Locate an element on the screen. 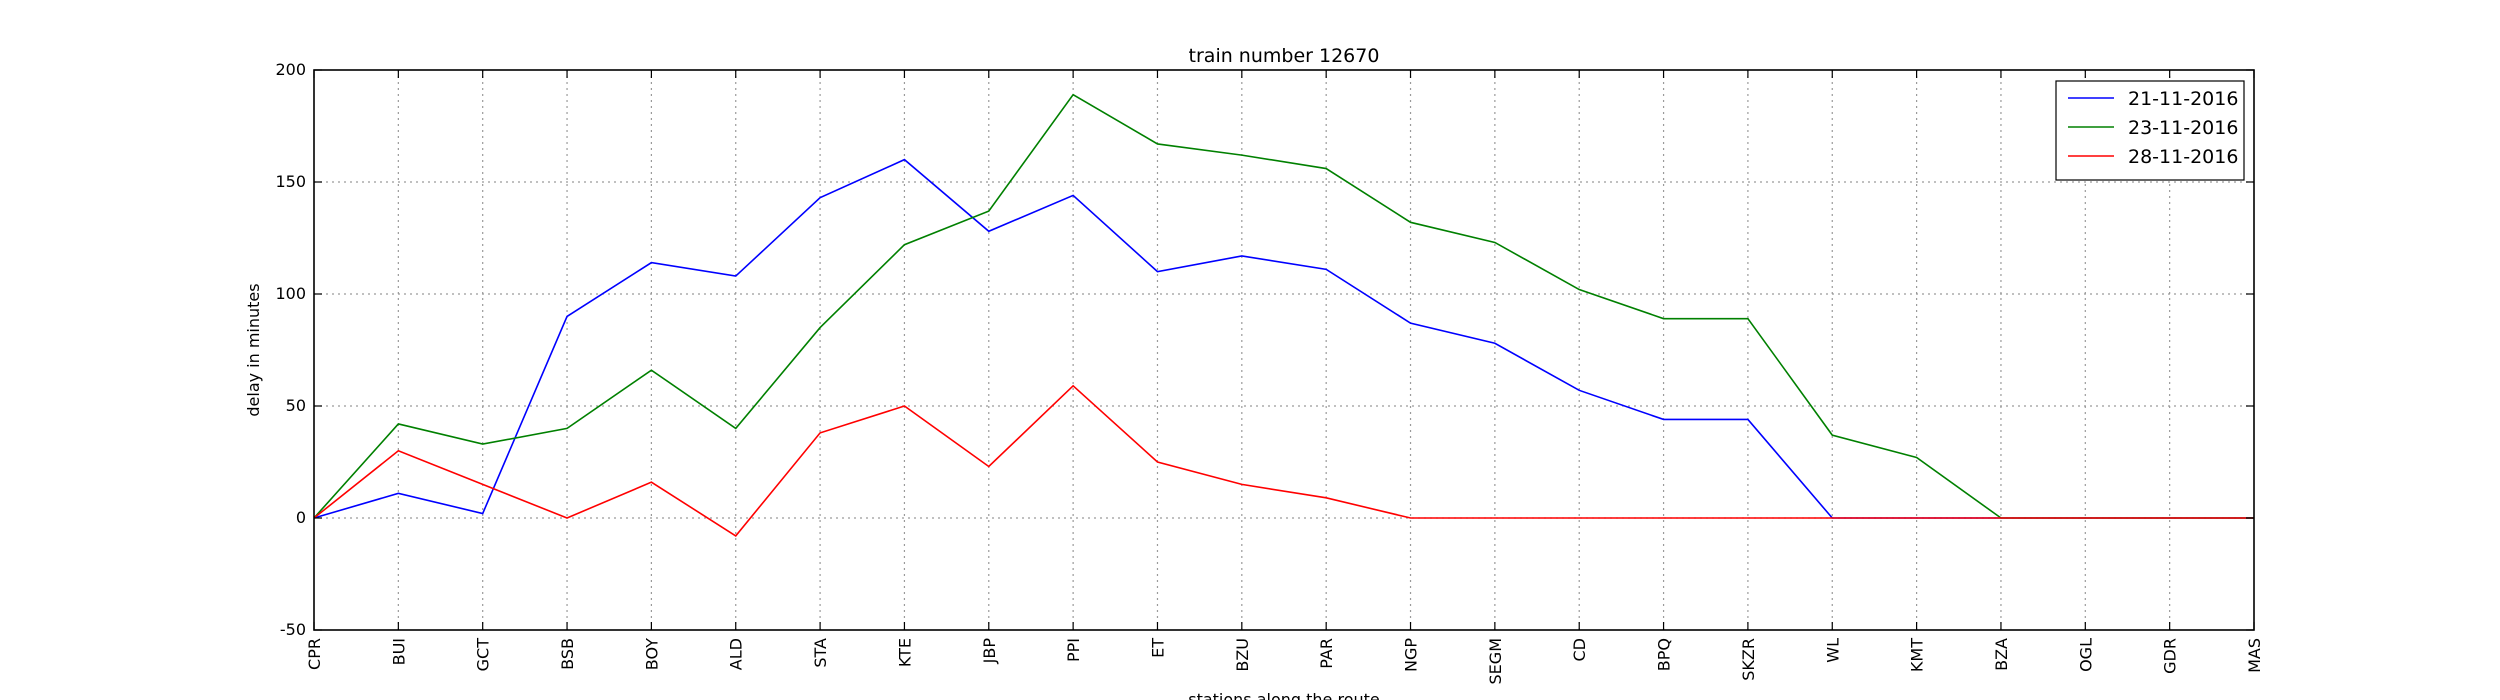 The width and height of the screenshot is (2500, 700). x-tick-label: WL is located at coordinates (1832, 650).